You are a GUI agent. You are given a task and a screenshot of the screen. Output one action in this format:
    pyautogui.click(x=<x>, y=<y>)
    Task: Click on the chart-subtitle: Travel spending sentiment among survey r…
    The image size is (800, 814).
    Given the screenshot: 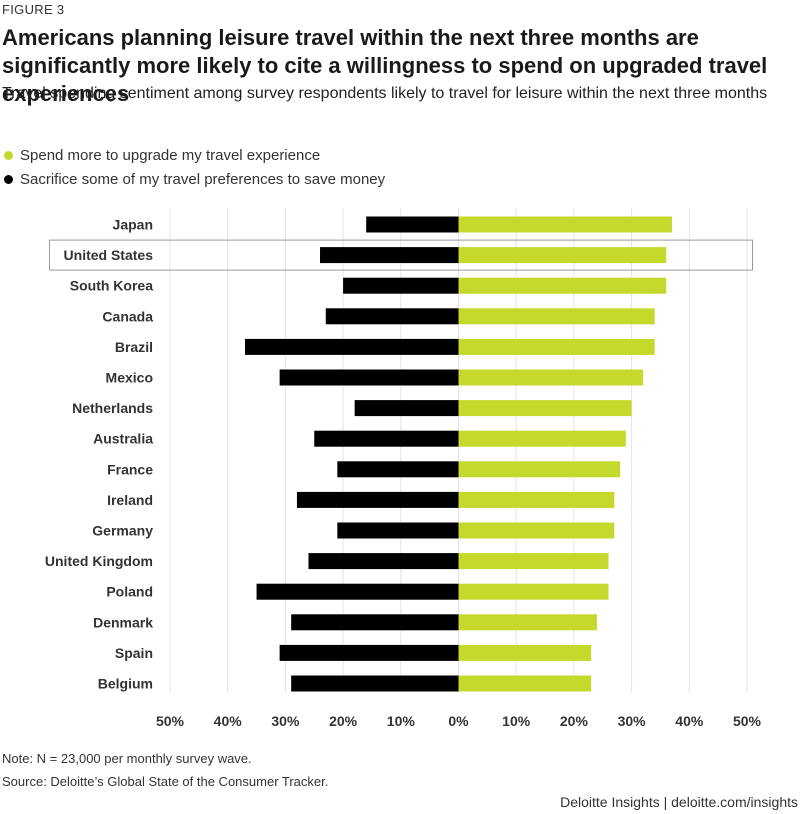 What is the action you would take?
    pyautogui.click(x=385, y=93)
    